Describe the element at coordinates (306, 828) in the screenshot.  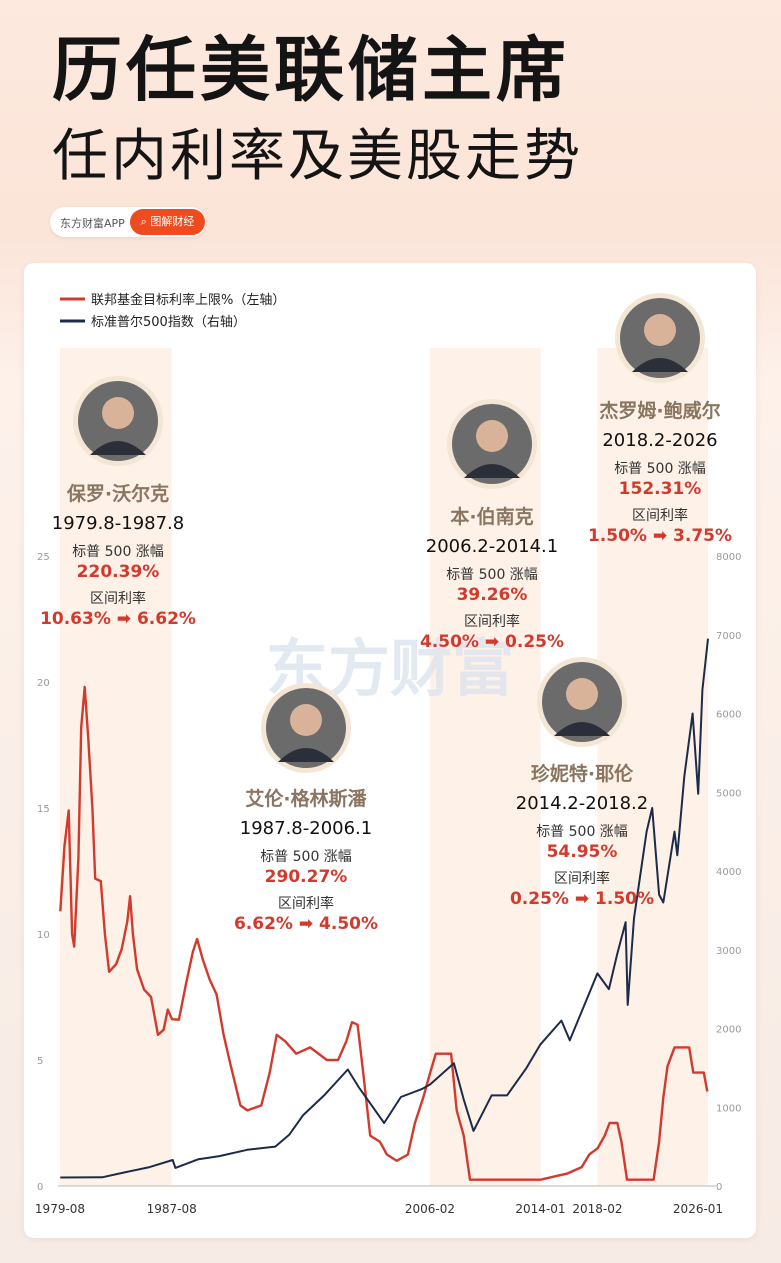
I see `chair-term: 1987.8-2006.1` at that location.